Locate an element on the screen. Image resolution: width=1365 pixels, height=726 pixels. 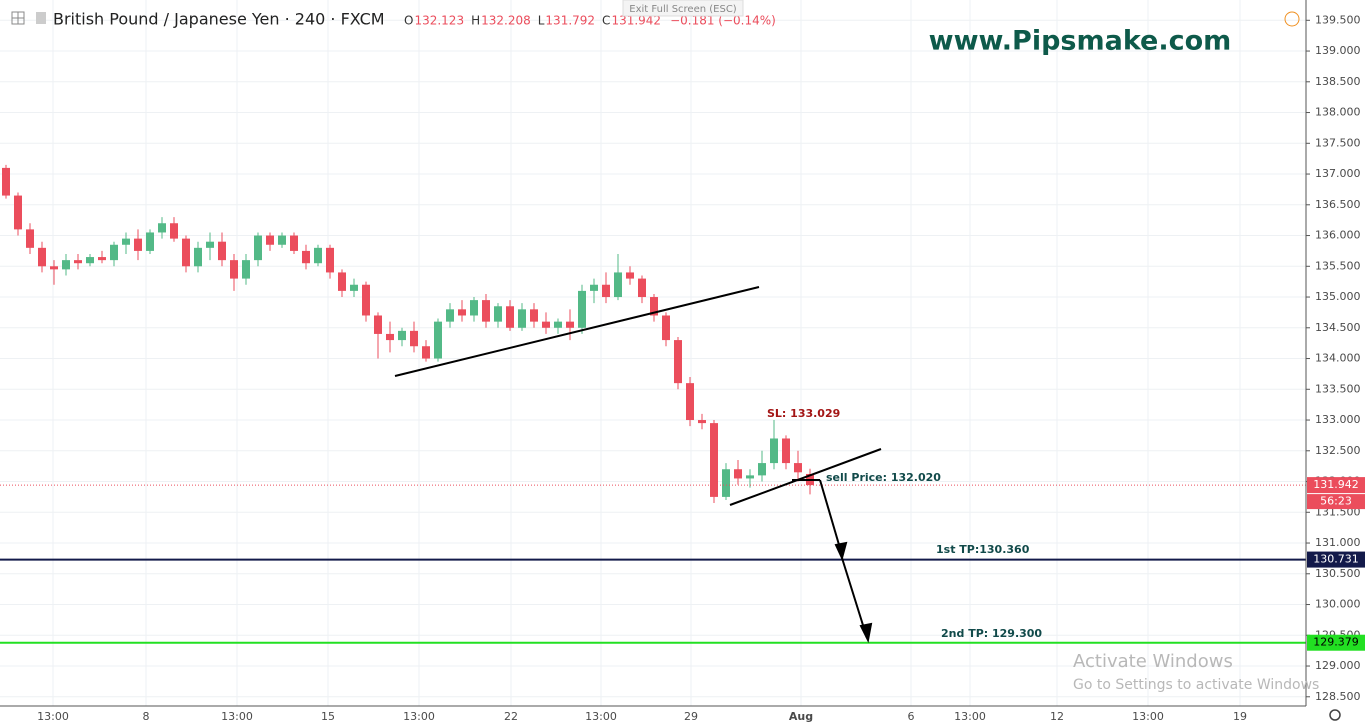
exit-button is located at coordinates (683, 8).